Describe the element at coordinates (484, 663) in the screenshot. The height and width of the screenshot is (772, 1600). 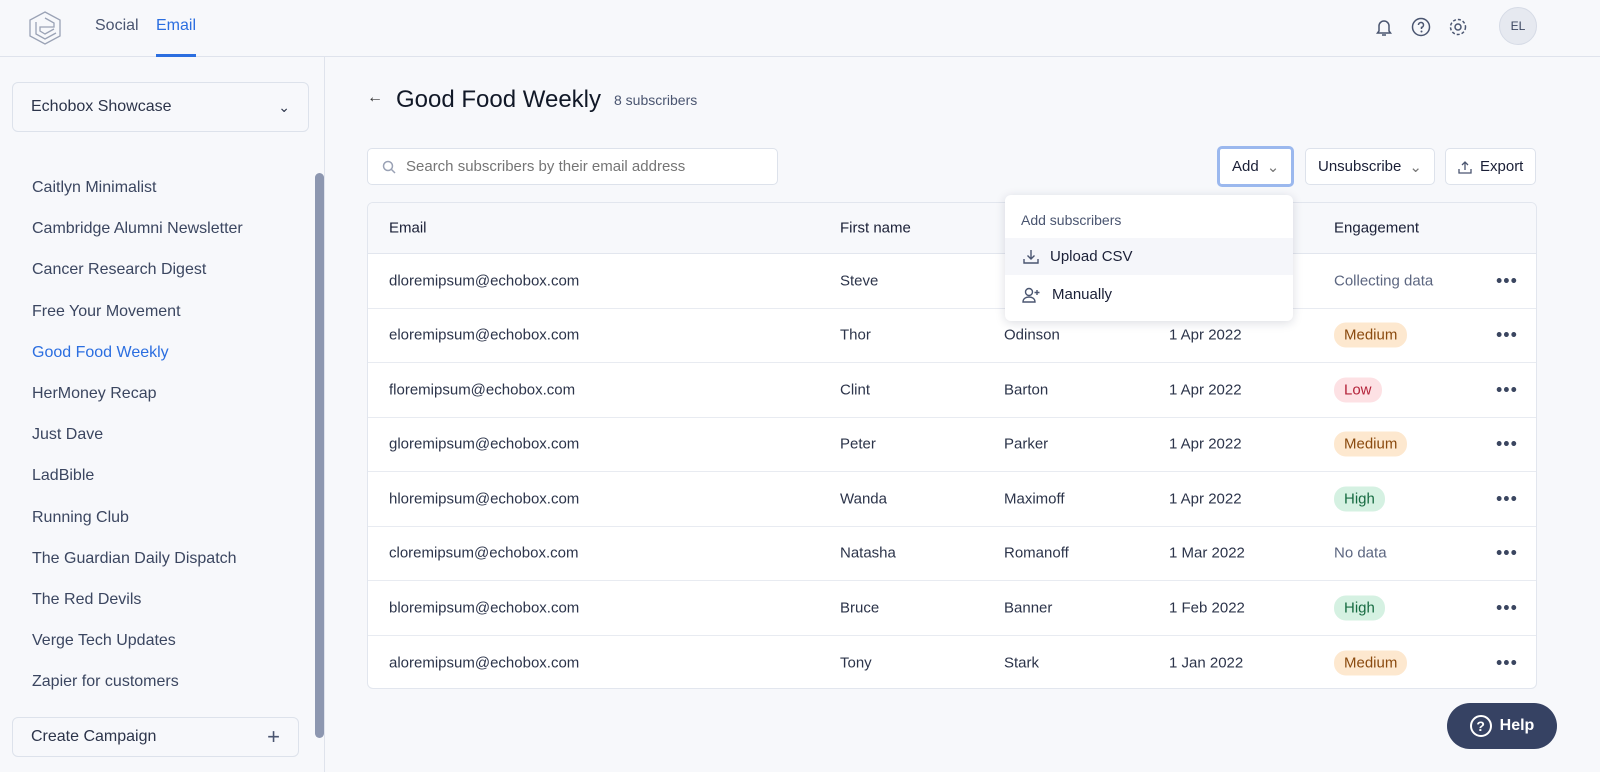
I see `email-cell: aloremipsum@echobox.com` at that location.